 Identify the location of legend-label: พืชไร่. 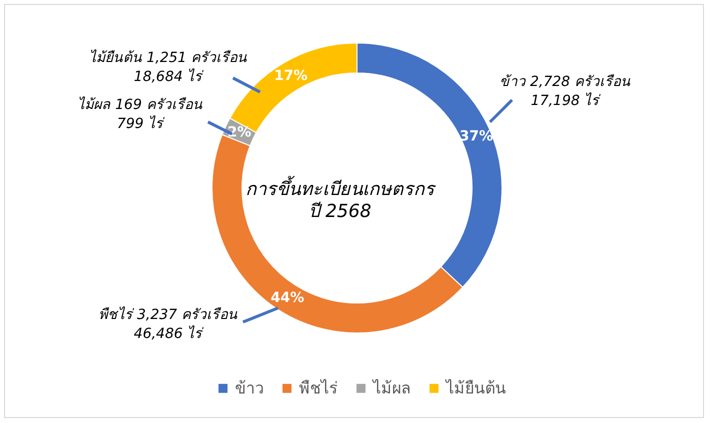
(318, 388).